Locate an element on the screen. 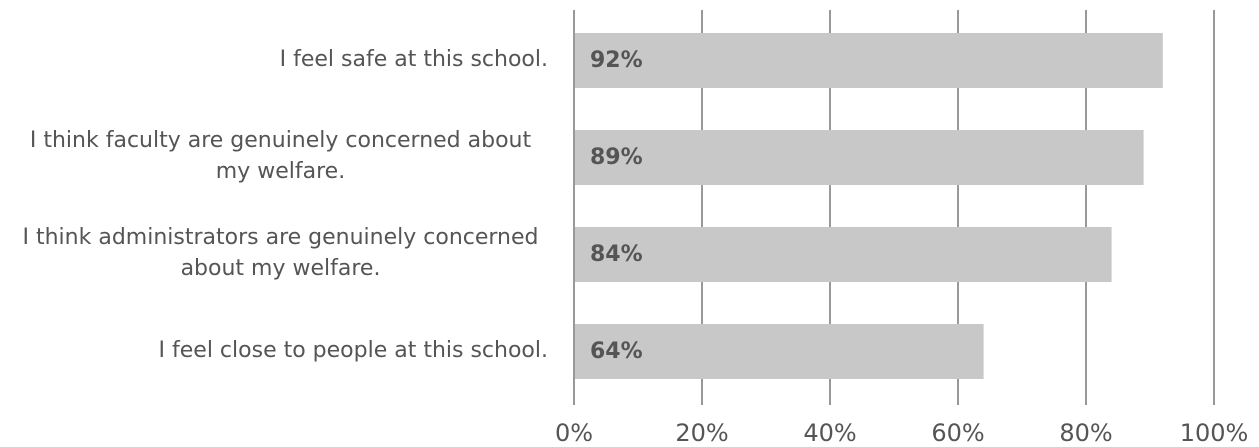 This screenshot has width=1259, height=447. value-label: 89% is located at coordinates (616, 157).